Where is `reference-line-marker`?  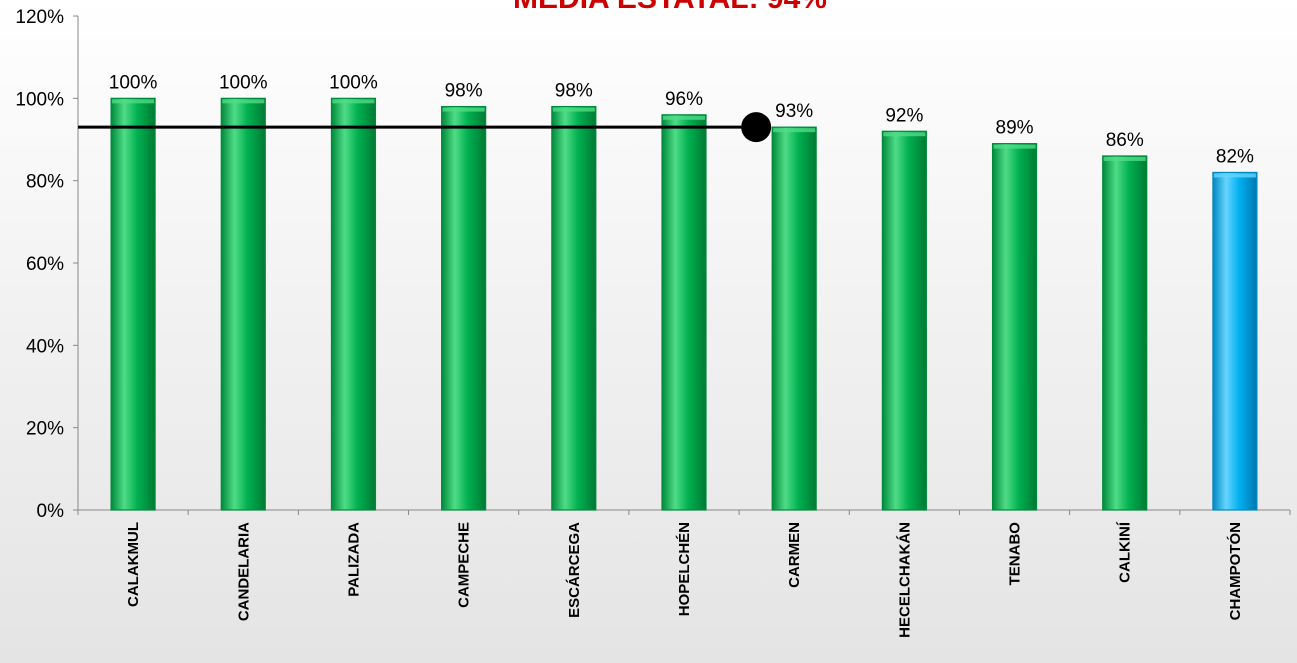 reference-line-marker is located at coordinates (756, 127).